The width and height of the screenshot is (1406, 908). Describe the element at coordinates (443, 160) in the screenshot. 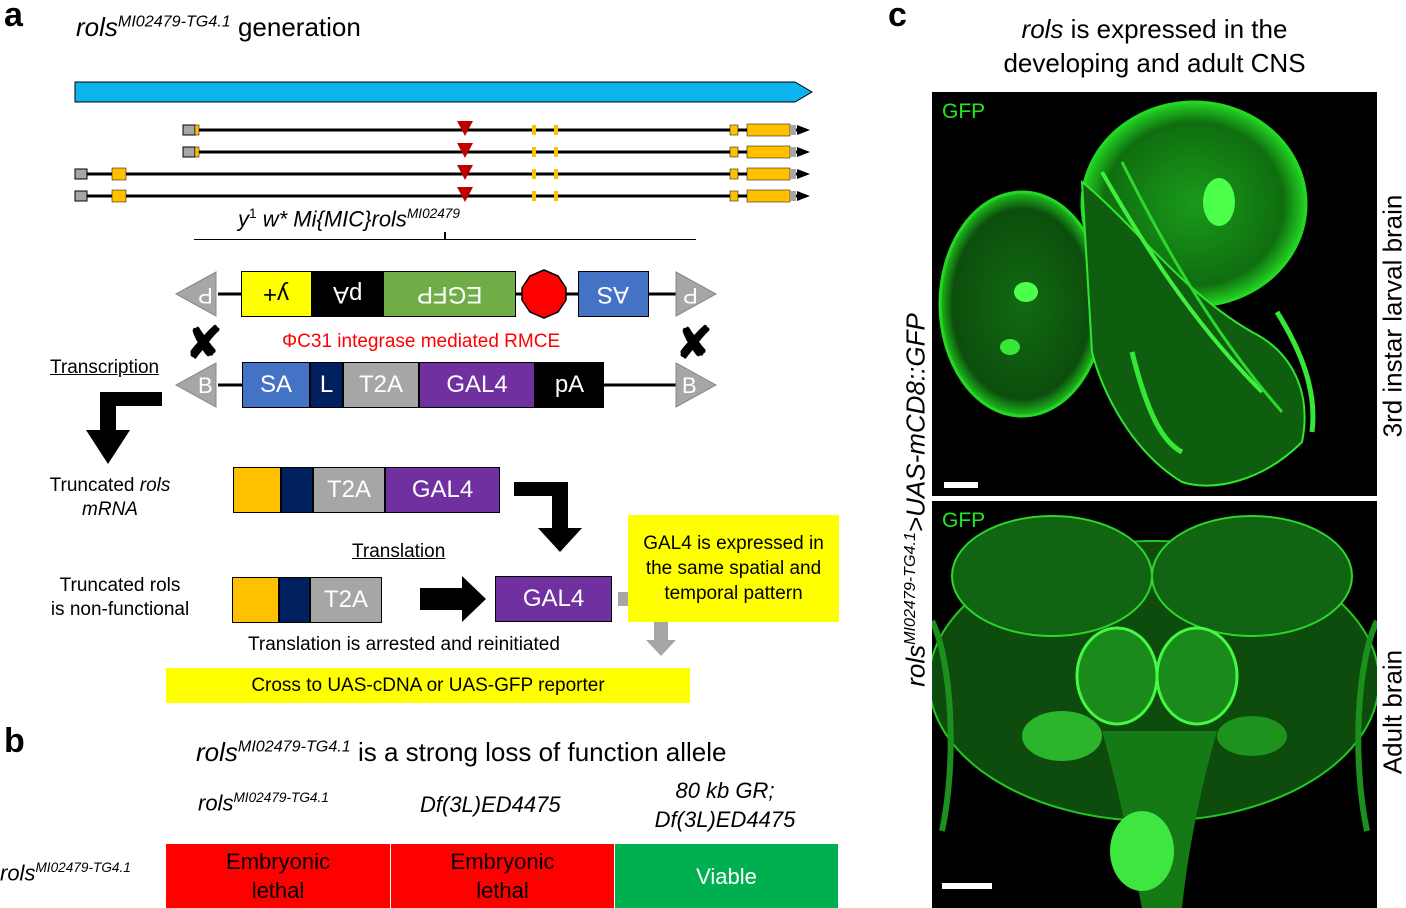

I see `gene-model-diagram` at that location.